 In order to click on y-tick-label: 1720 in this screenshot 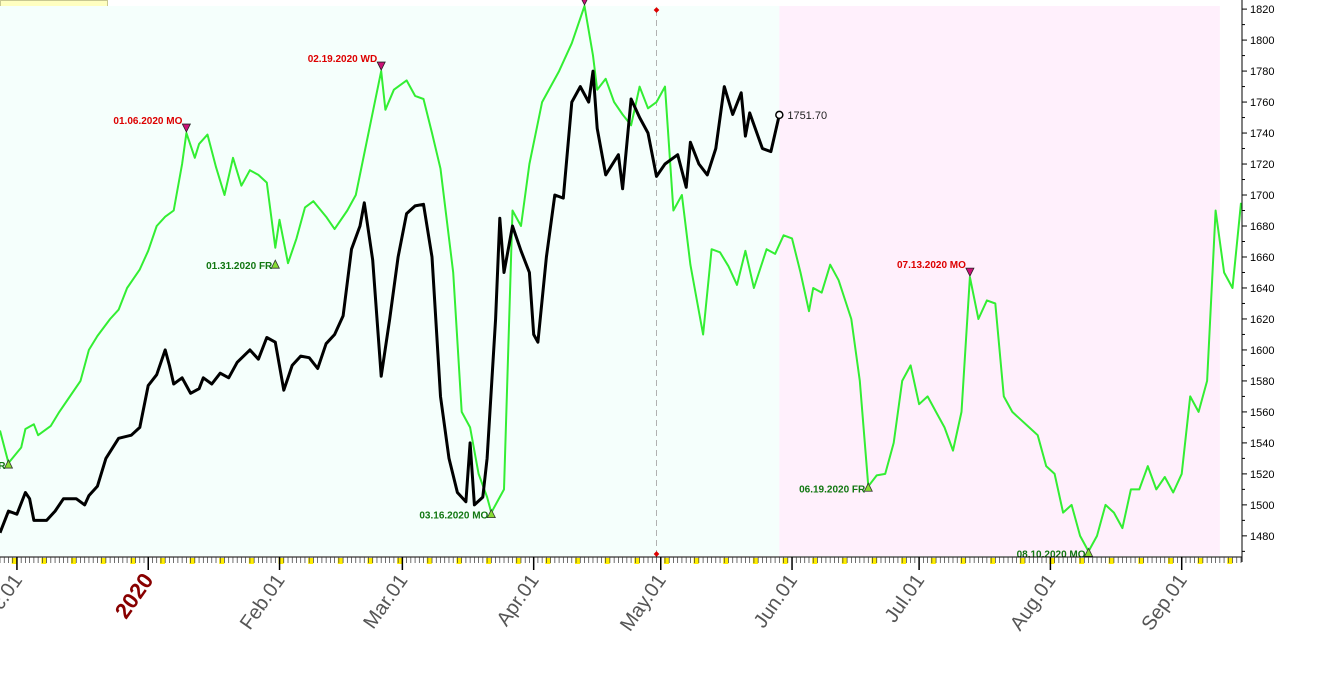, I will do `click(1262, 165)`.